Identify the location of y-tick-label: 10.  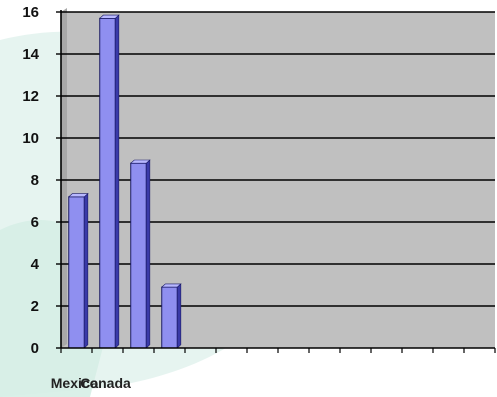
(30, 138).